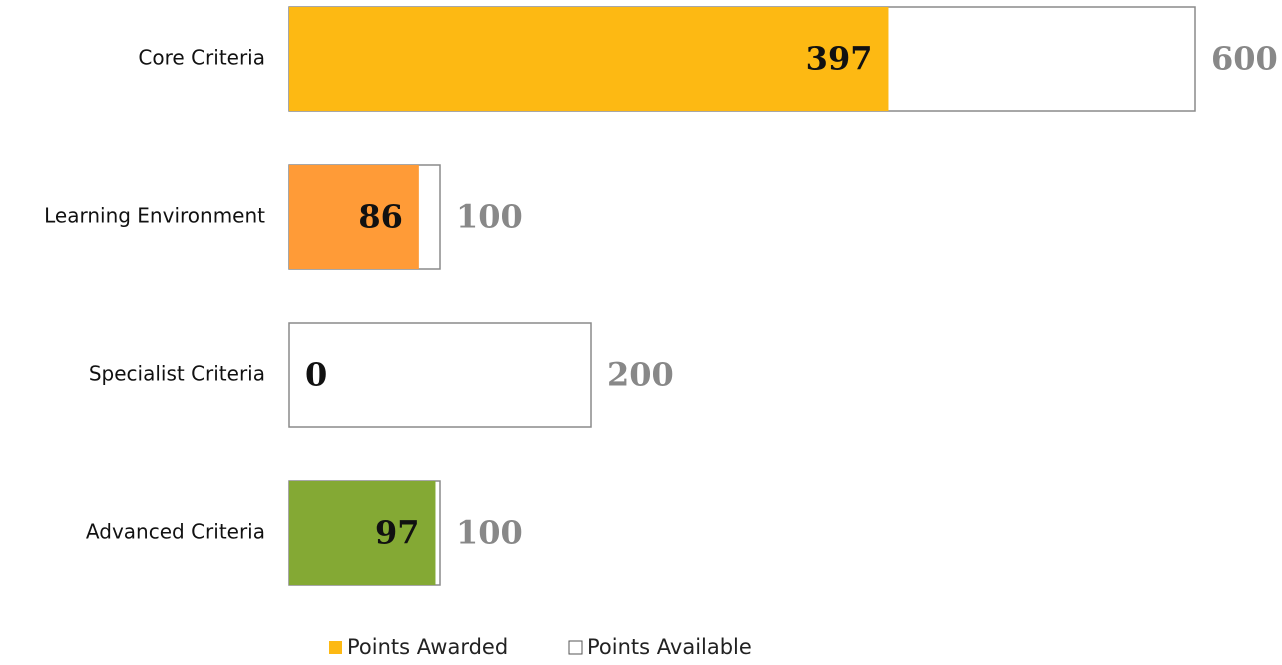 Image resolution: width=1282 pixels, height=665 pixels. Describe the element at coordinates (175, 532) in the screenshot. I see `category-label: Advanced Criteria` at that location.